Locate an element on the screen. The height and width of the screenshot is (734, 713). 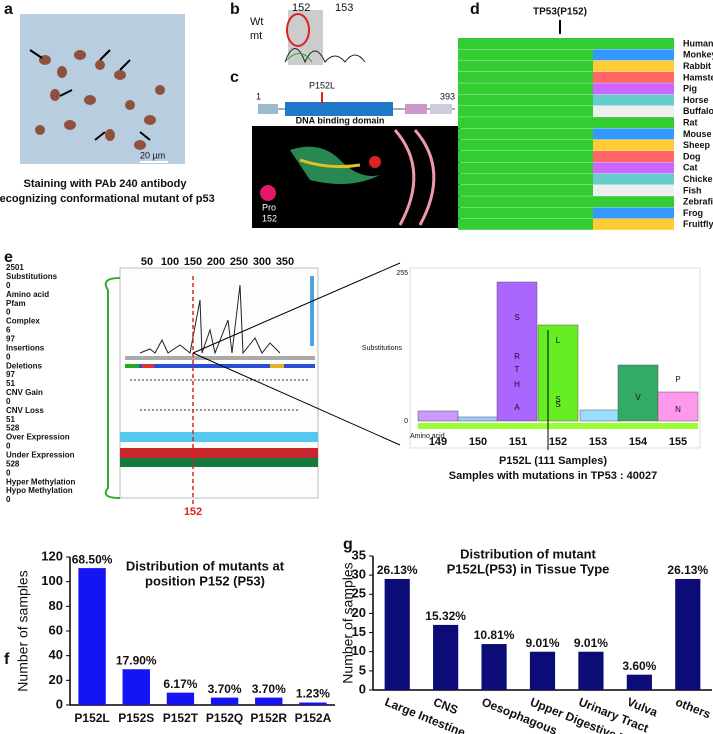
block-label: H is located at coordinates (517, 384).